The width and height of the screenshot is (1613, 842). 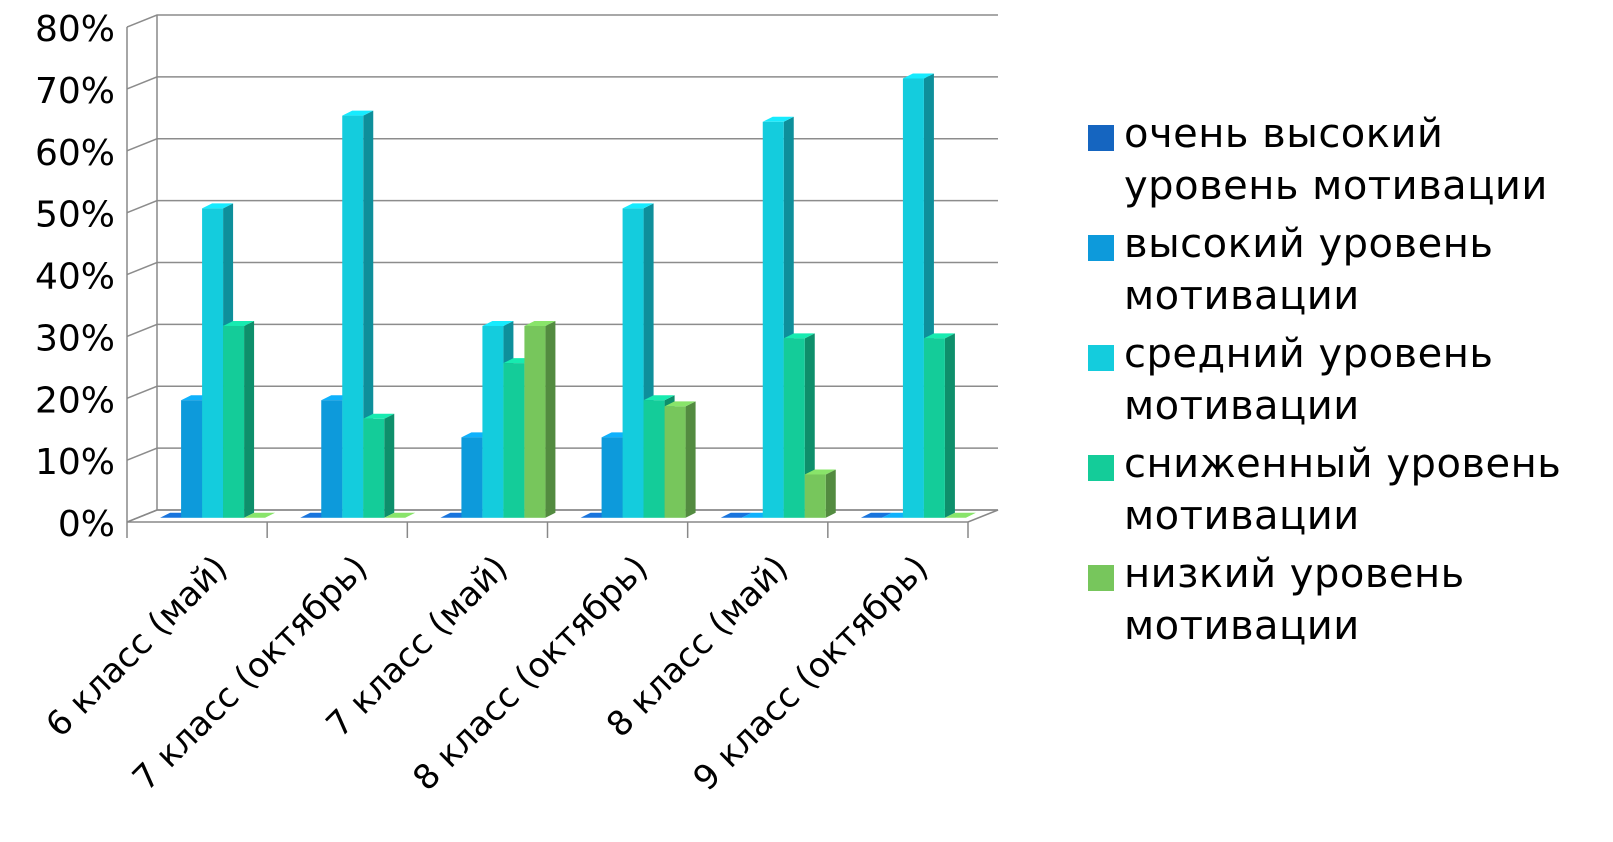 I want to click on y-tick-label: 70%, so click(x=75, y=91).